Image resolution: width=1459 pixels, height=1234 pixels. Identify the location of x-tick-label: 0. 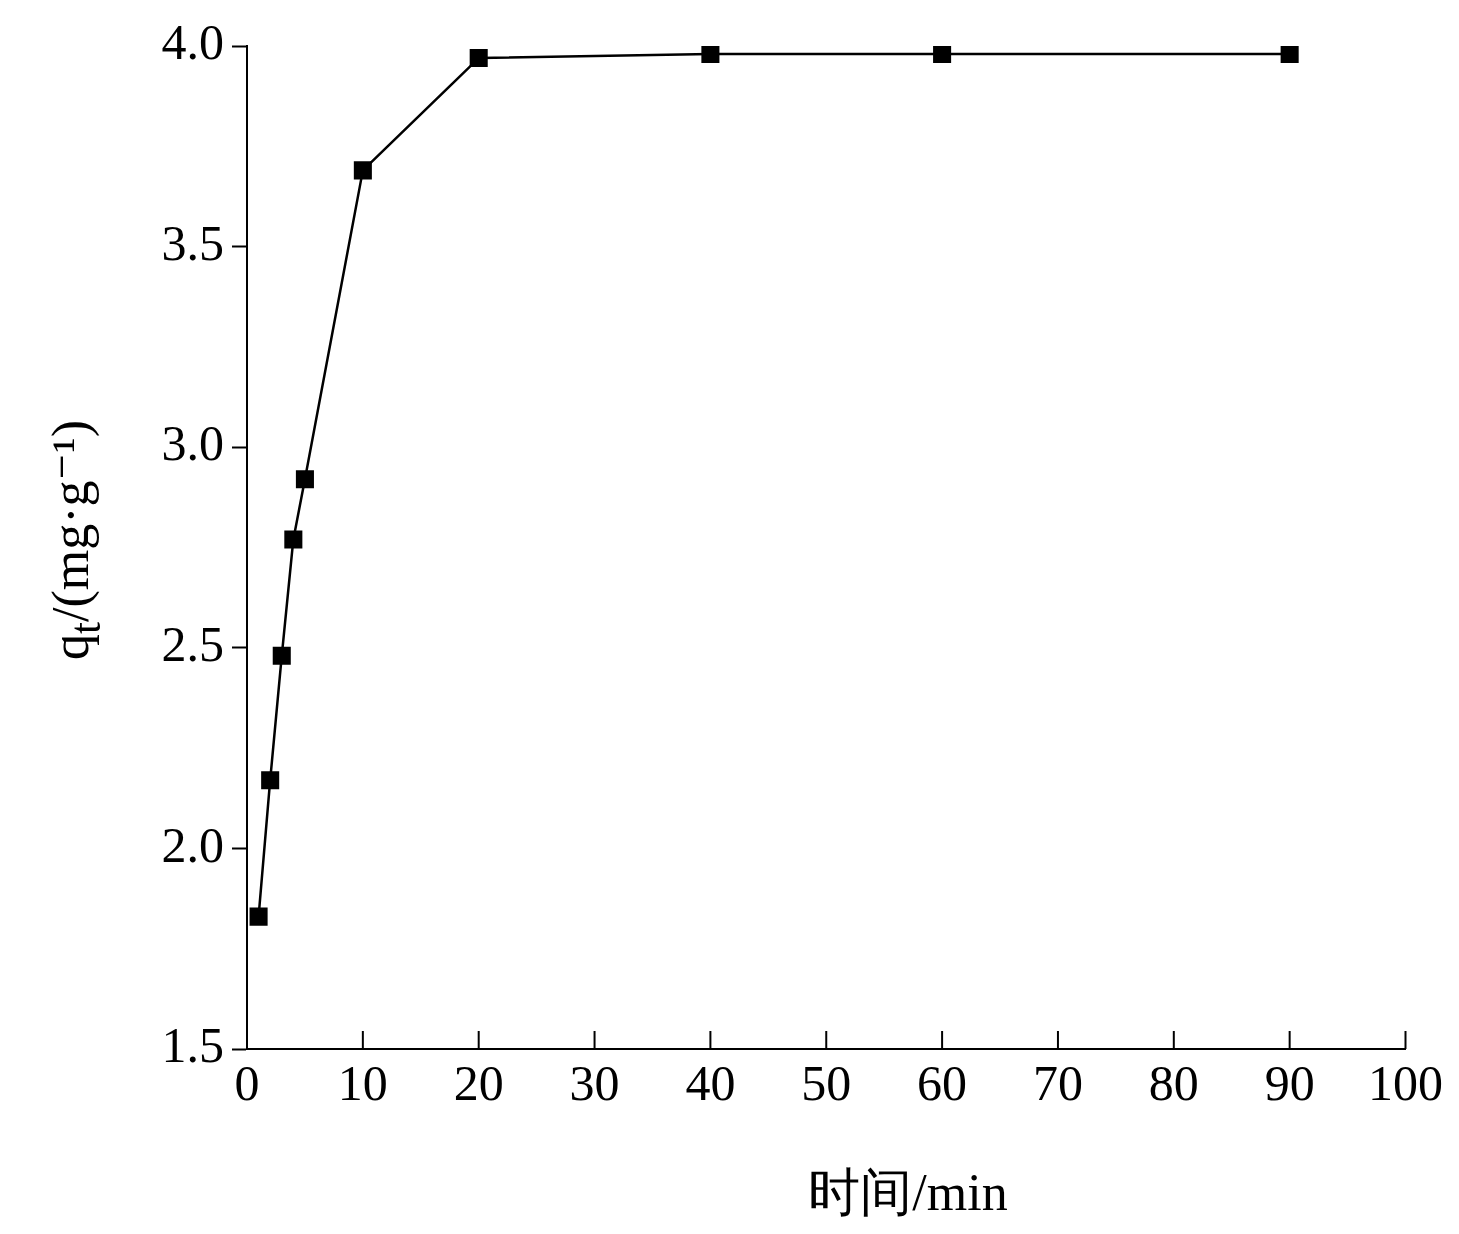
(247, 1083).